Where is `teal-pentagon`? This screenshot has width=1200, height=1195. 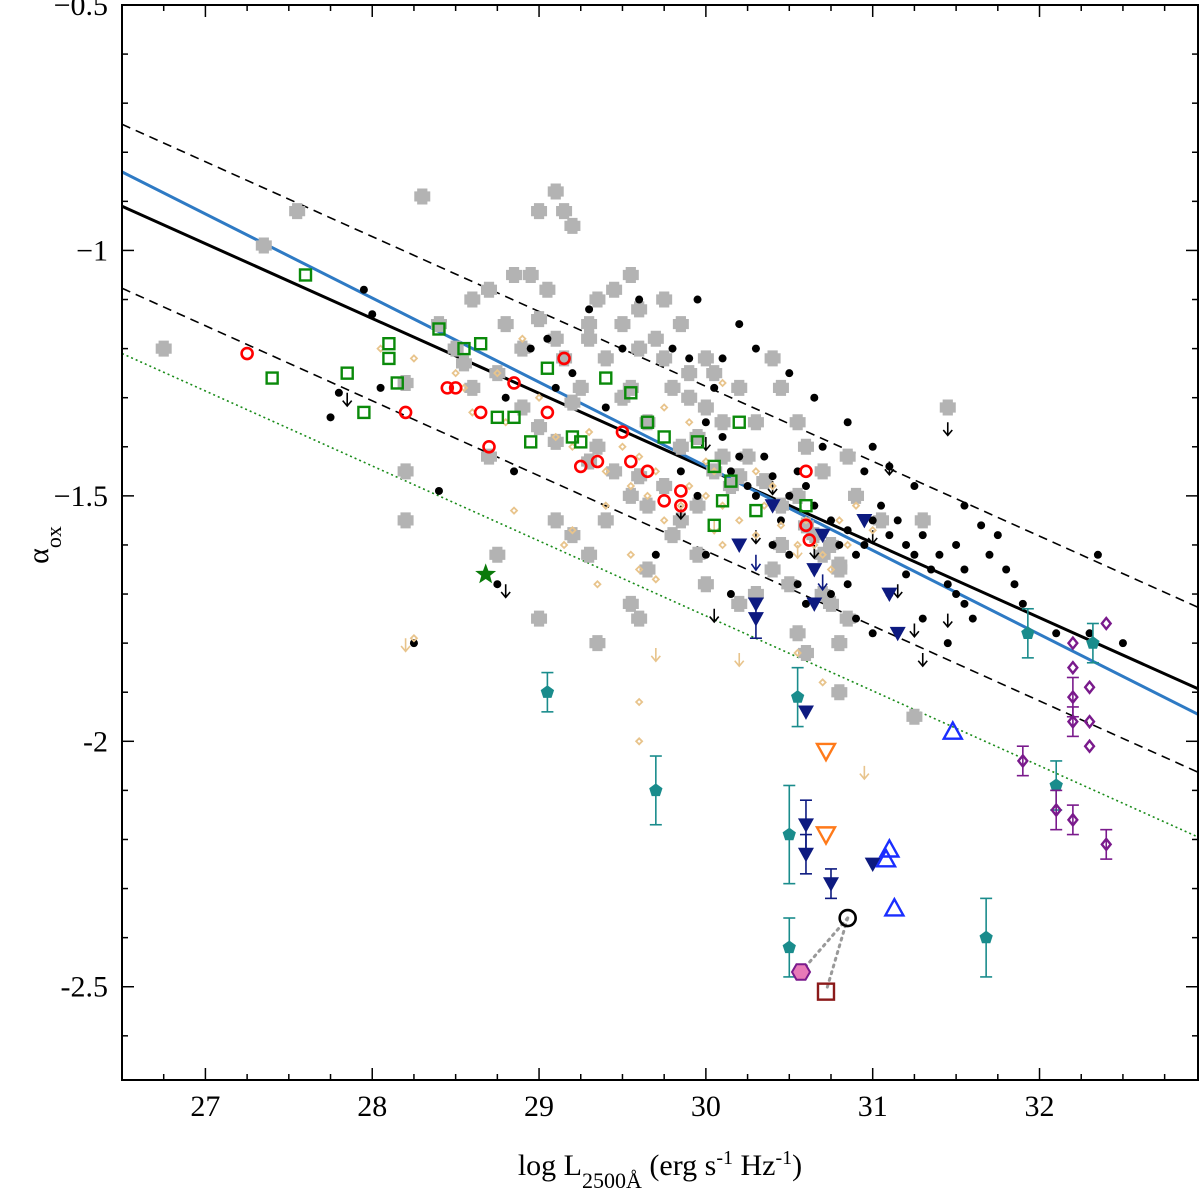 teal-pentagon is located at coordinates (547, 691).